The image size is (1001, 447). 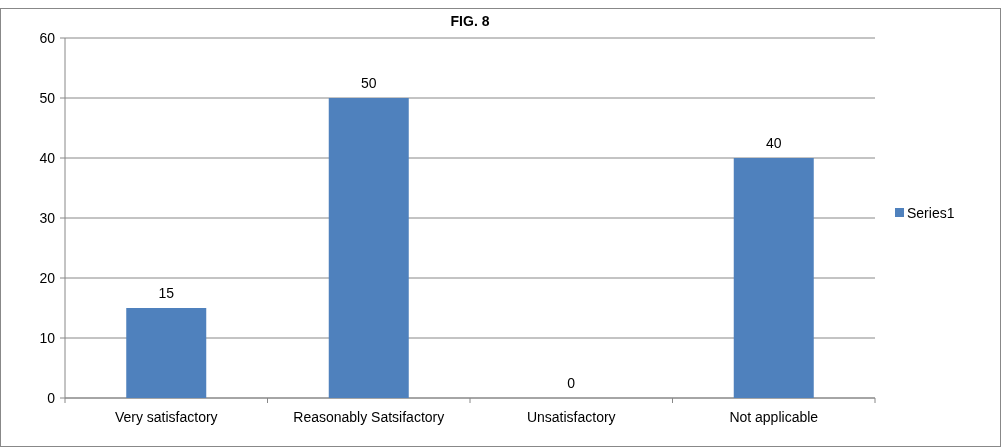 What do you see at coordinates (166, 293) in the screenshot?
I see `data-label: 15` at bounding box center [166, 293].